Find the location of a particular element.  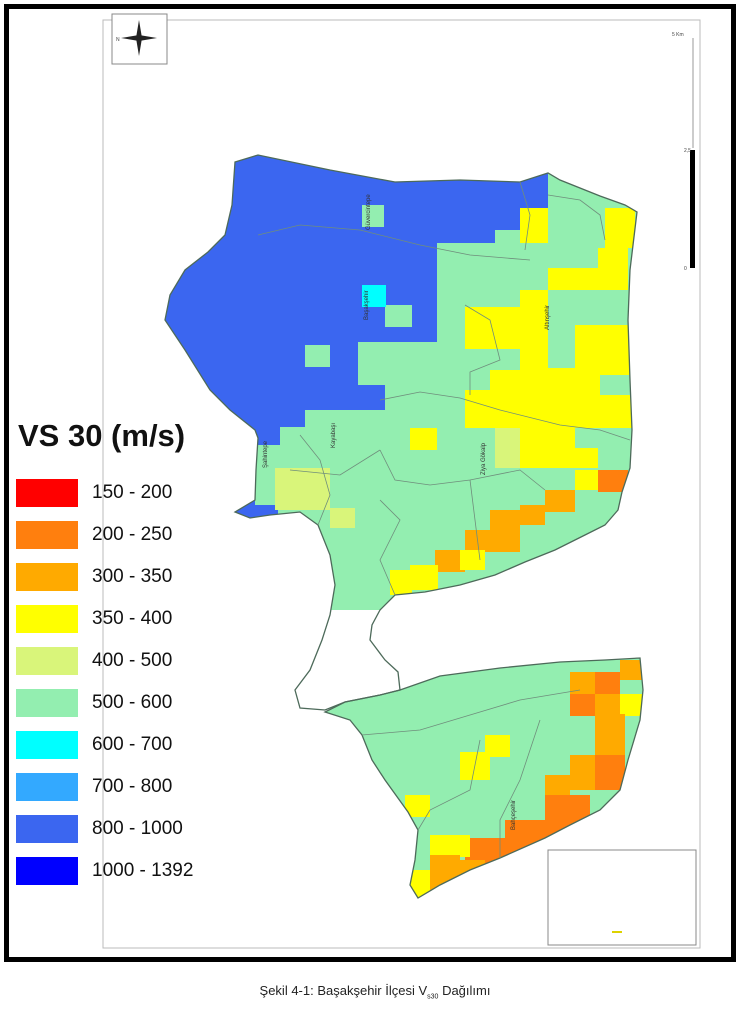

legend-label: 150 - 200 is located at coordinates (132, 492).